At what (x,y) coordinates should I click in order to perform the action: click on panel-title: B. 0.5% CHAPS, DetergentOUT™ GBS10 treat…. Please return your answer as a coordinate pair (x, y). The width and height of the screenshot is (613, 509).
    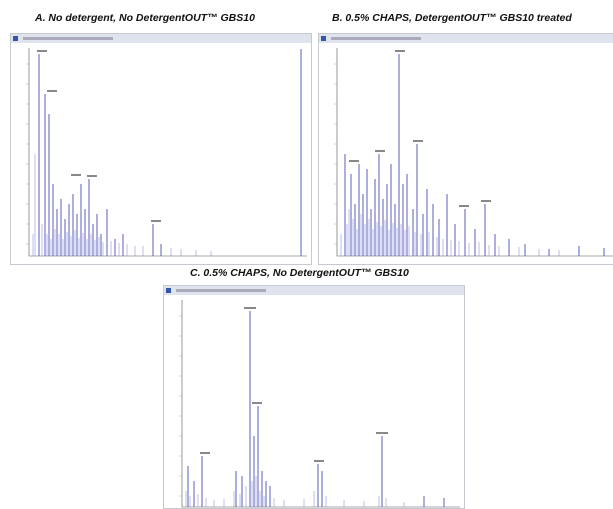
    Looking at the image, I should click on (452, 18).